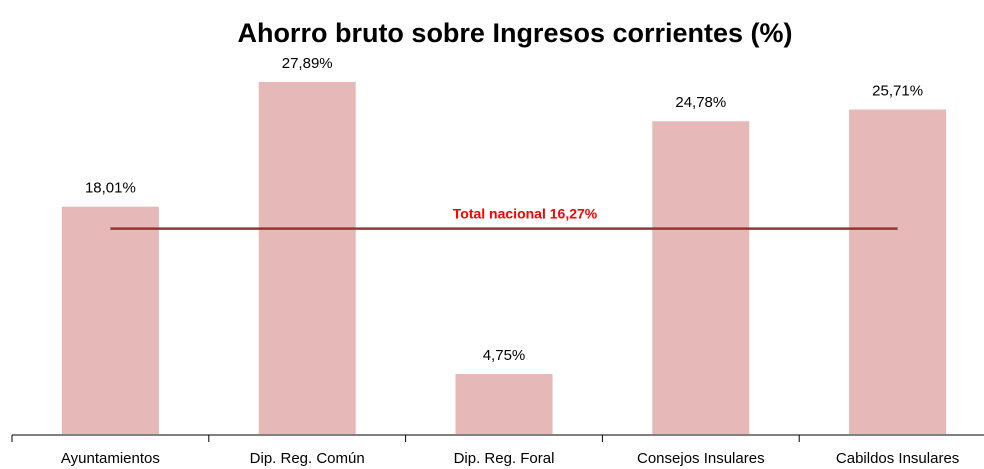 This screenshot has width=984, height=469. What do you see at coordinates (700, 102) in the screenshot?
I see `value-label: 24,78%` at bounding box center [700, 102].